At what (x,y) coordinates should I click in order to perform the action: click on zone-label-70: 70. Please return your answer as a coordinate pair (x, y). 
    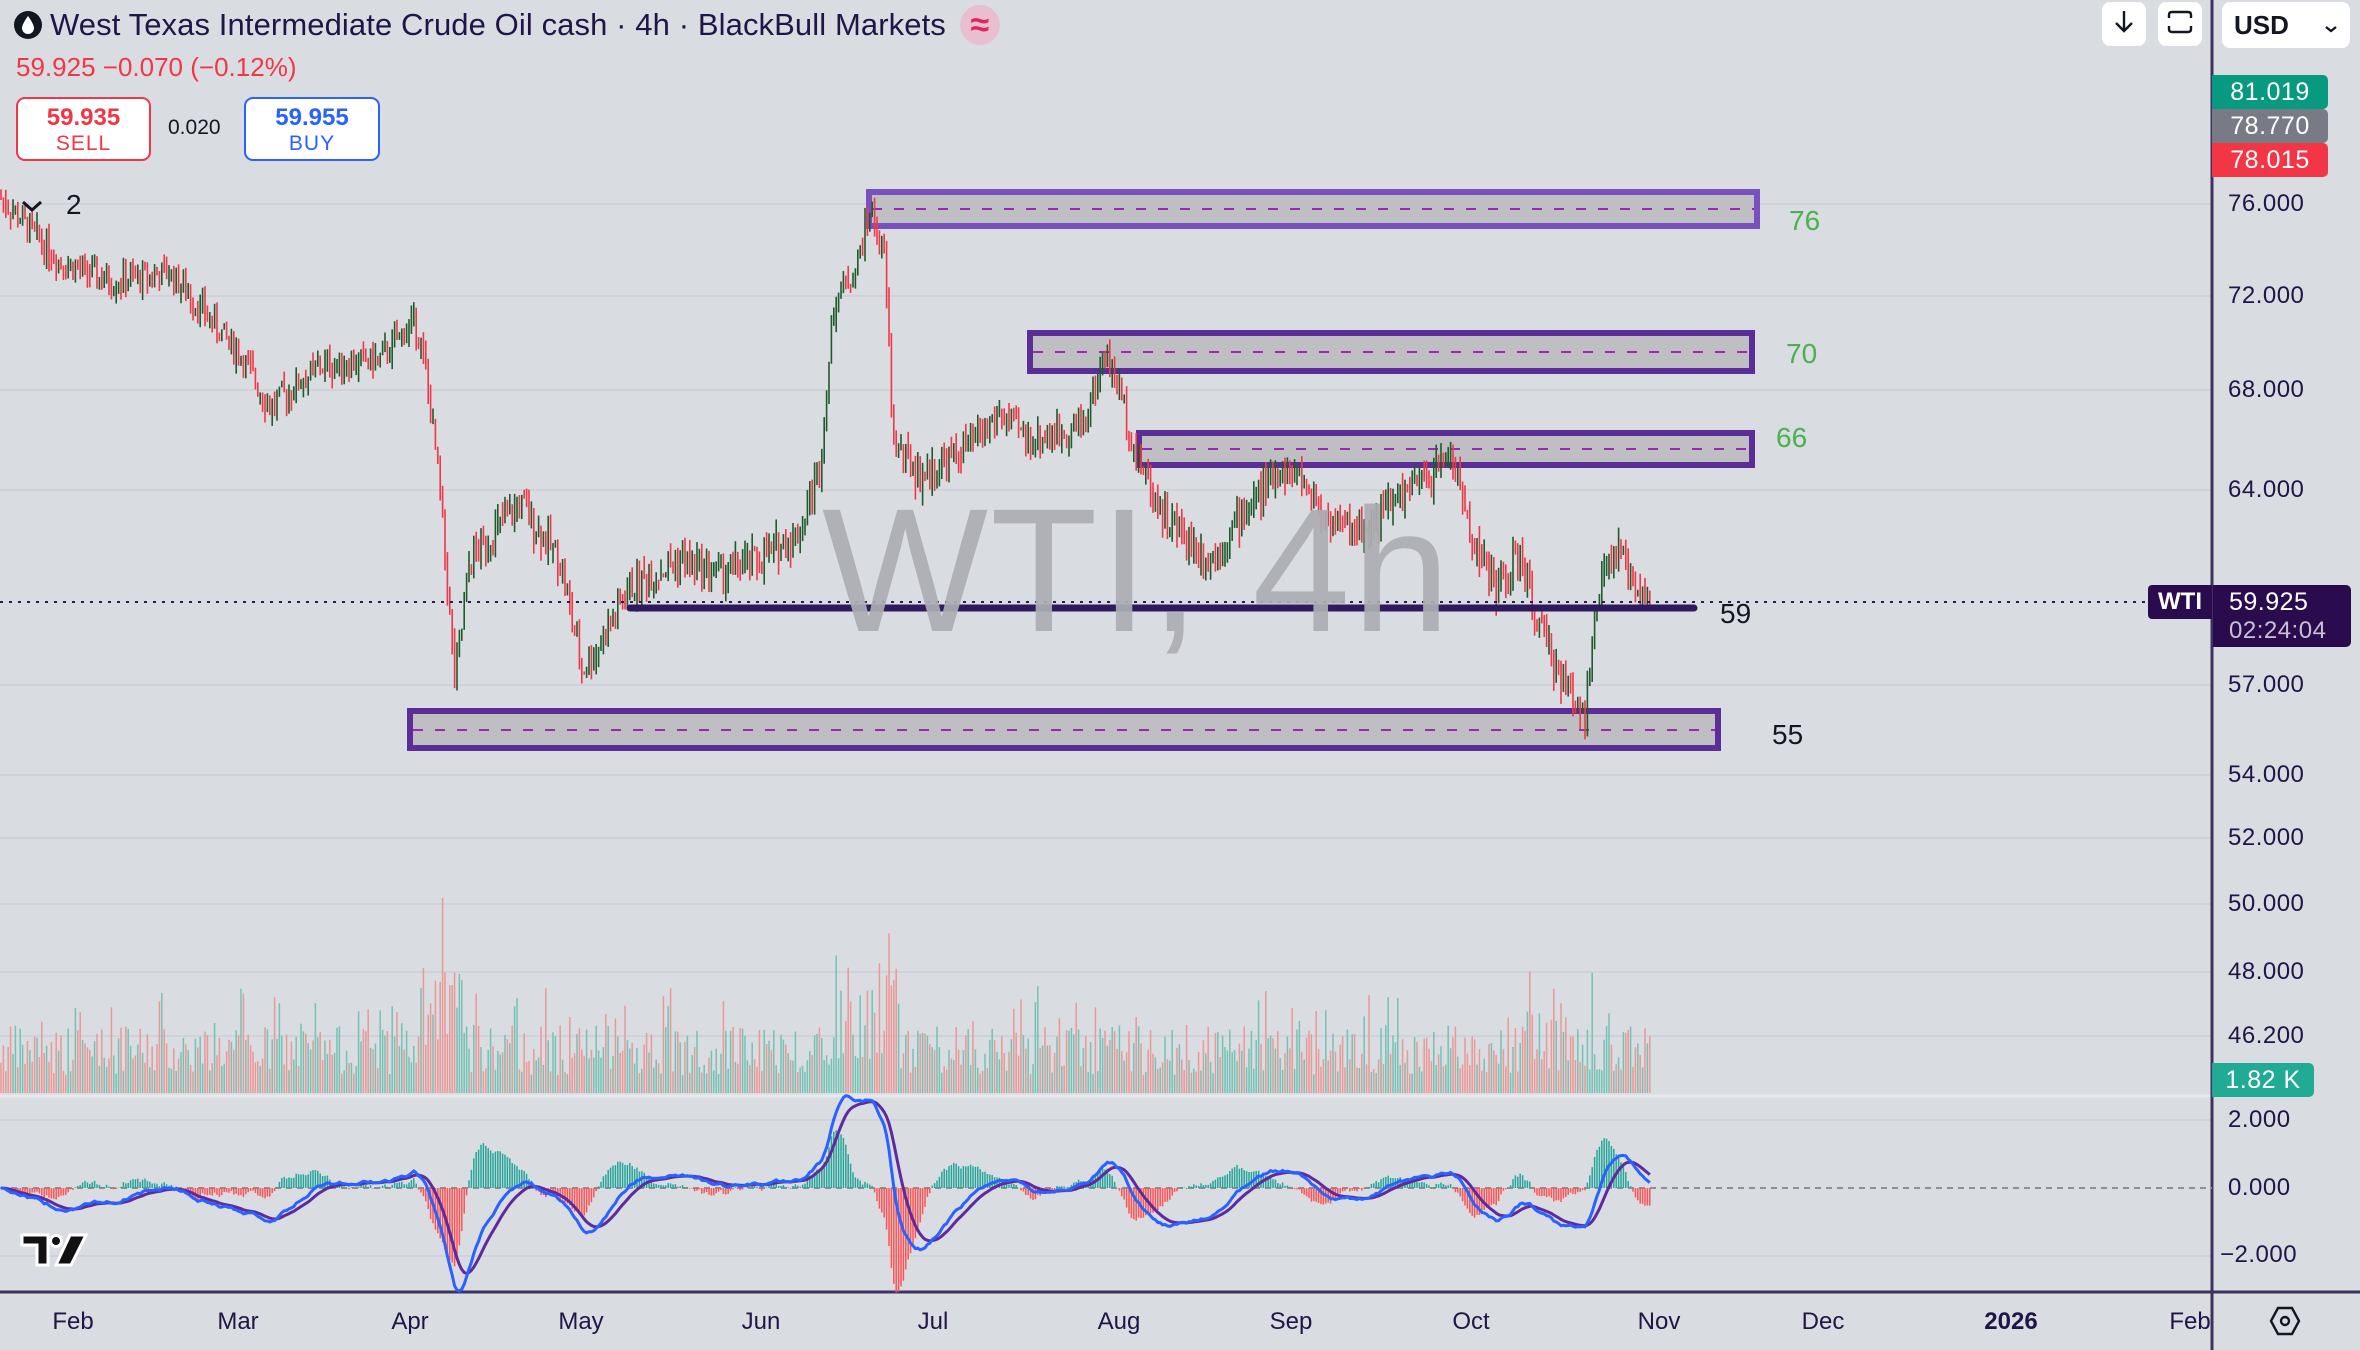
    Looking at the image, I should click on (1802, 353).